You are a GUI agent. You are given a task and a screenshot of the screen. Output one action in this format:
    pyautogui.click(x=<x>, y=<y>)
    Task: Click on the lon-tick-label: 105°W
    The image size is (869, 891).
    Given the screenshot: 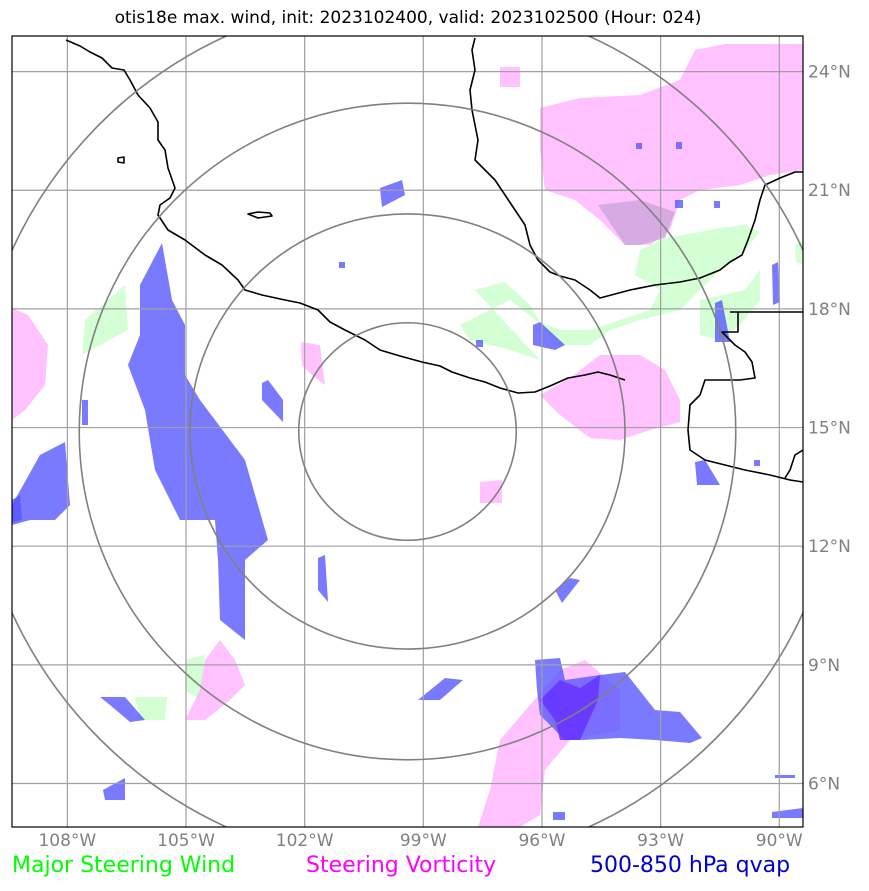 What is the action you would take?
    pyautogui.click(x=186, y=841)
    